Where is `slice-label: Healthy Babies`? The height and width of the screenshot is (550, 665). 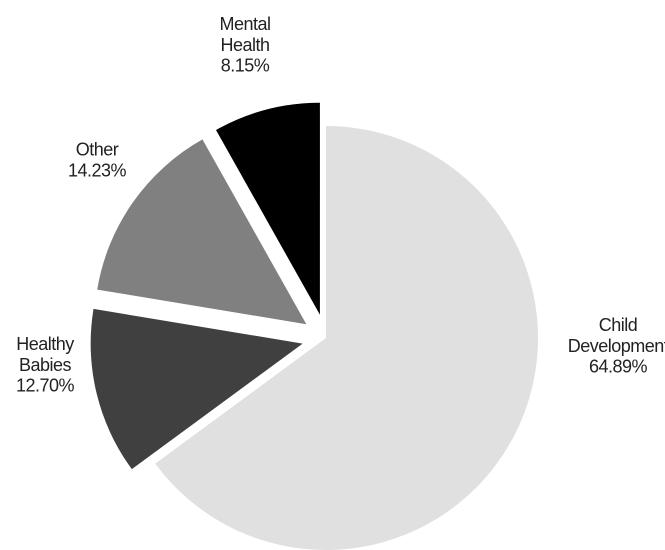
slice-label: Healthy Babies is located at coordinates (45, 354).